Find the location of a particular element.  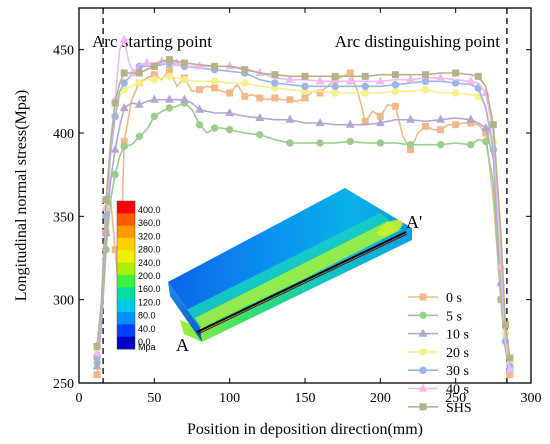

legend-label: SHS is located at coordinates (459, 408).